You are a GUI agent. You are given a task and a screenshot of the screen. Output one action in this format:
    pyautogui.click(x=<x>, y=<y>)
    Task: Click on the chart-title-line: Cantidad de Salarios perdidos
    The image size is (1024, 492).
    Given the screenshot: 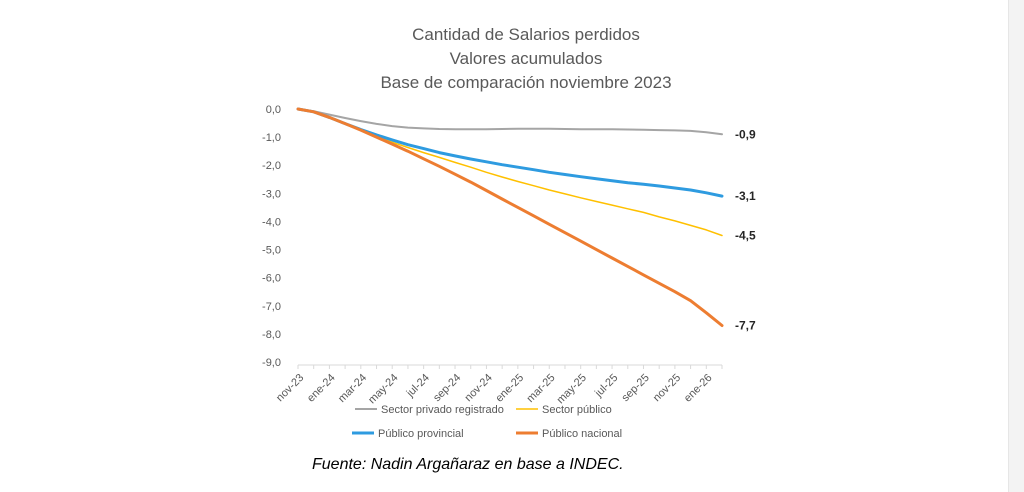 What is the action you would take?
    pyautogui.click(x=526, y=34)
    